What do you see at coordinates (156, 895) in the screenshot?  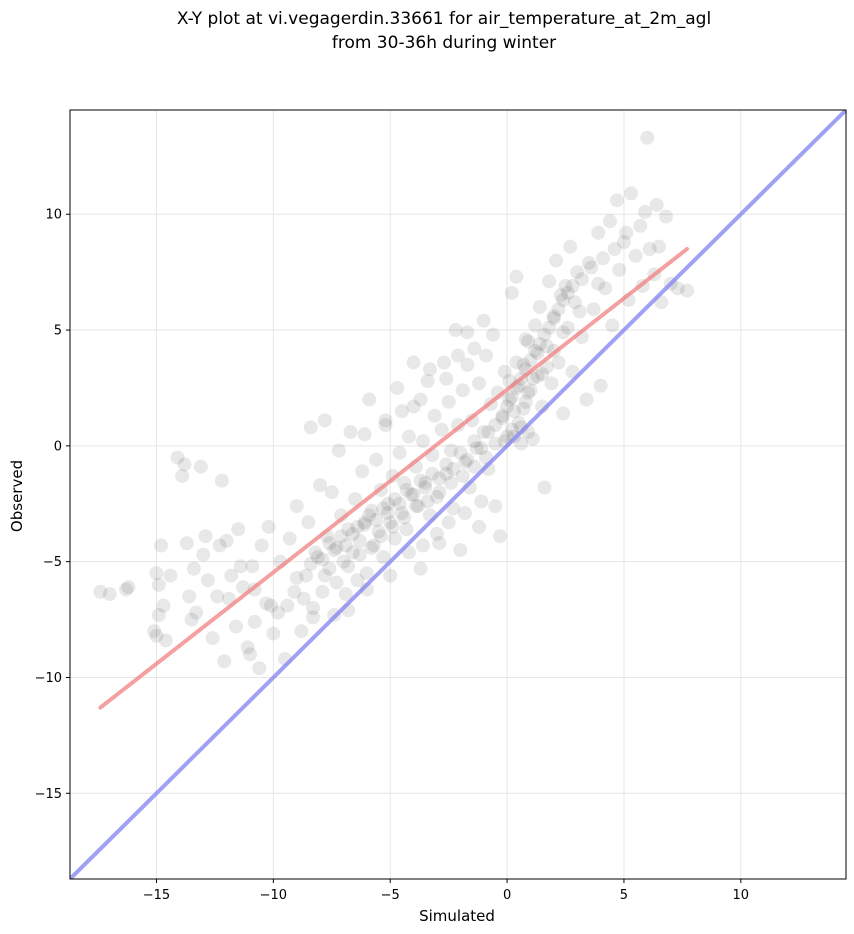 I see `x-tick-label: −15` at bounding box center [156, 895].